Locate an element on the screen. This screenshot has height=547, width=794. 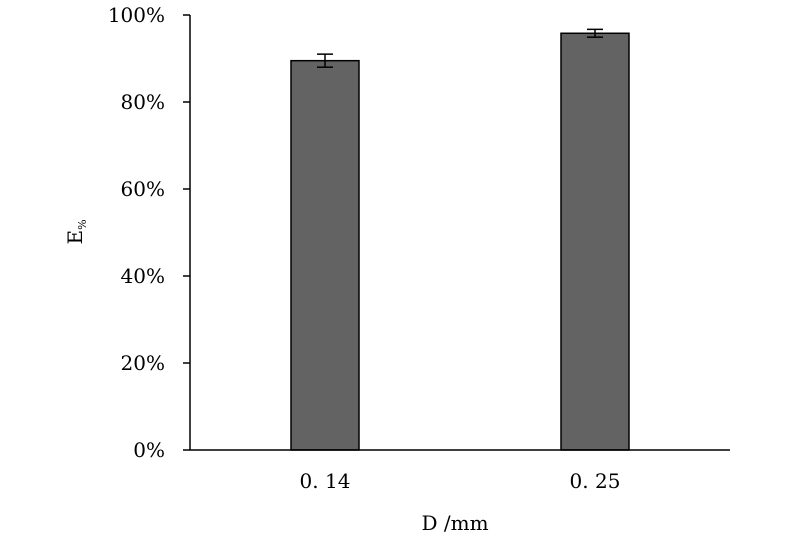
y-axis-title: E% is located at coordinates (76, 231).